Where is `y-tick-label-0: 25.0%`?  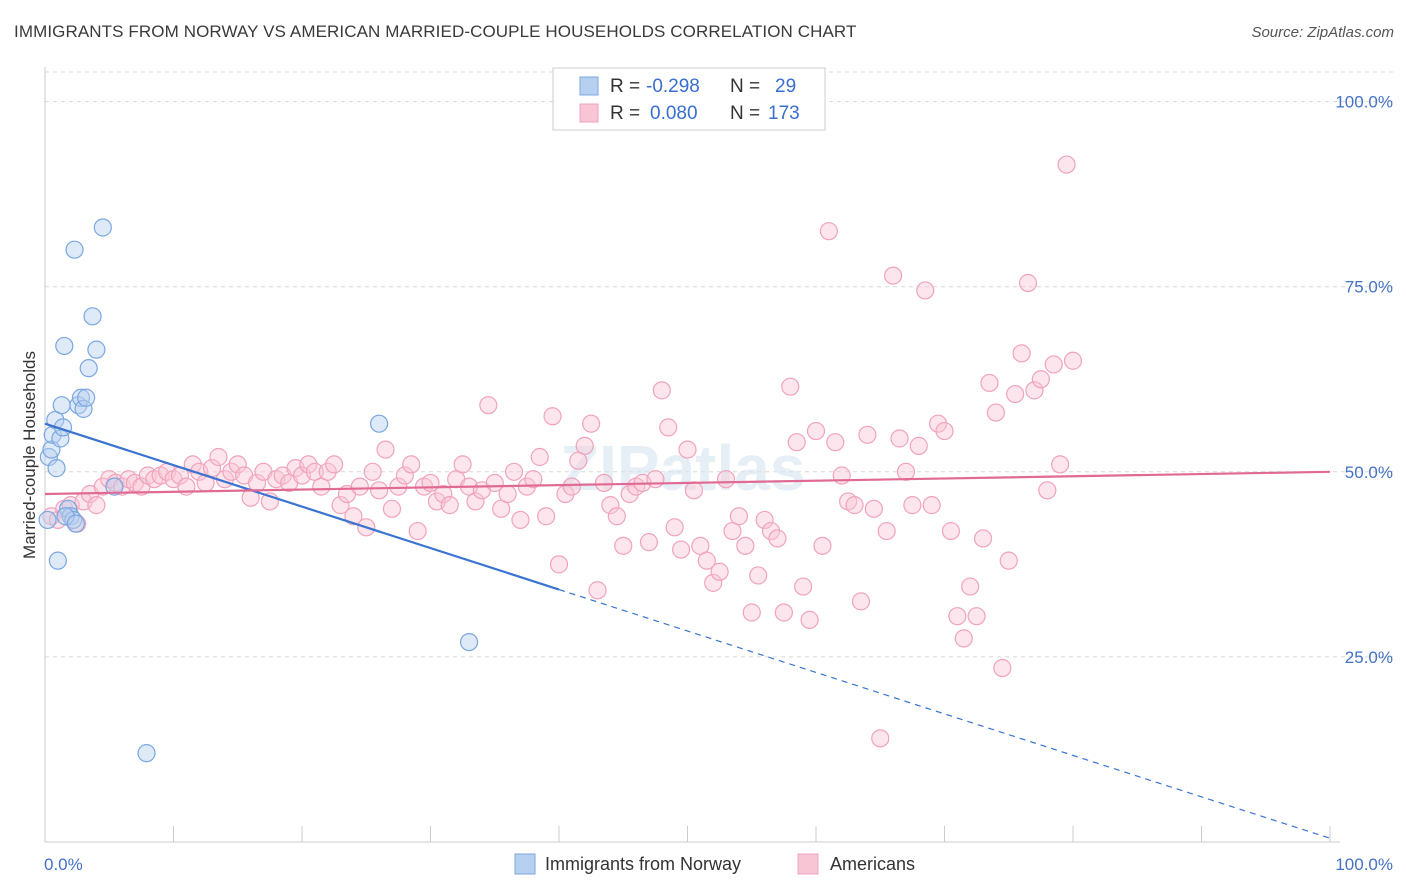
y-tick-label-0: 25.0% is located at coordinates (1369, 657).